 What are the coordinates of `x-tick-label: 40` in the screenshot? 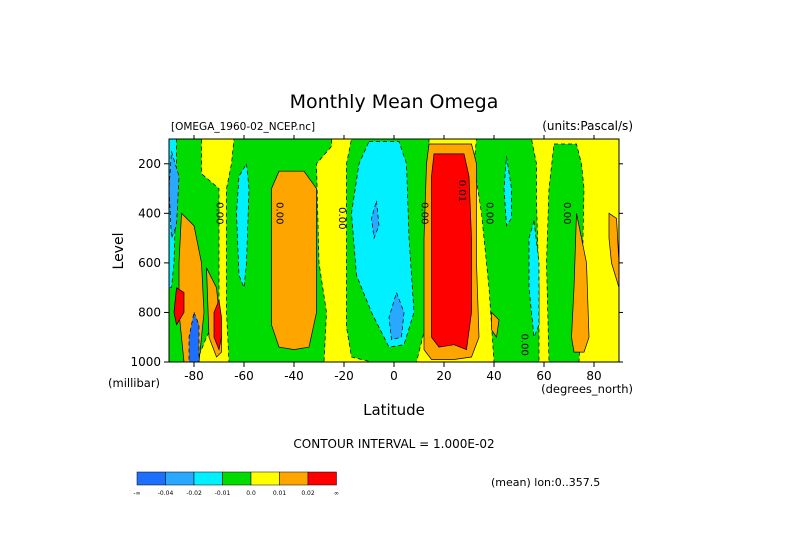 It's located at (493, 376).